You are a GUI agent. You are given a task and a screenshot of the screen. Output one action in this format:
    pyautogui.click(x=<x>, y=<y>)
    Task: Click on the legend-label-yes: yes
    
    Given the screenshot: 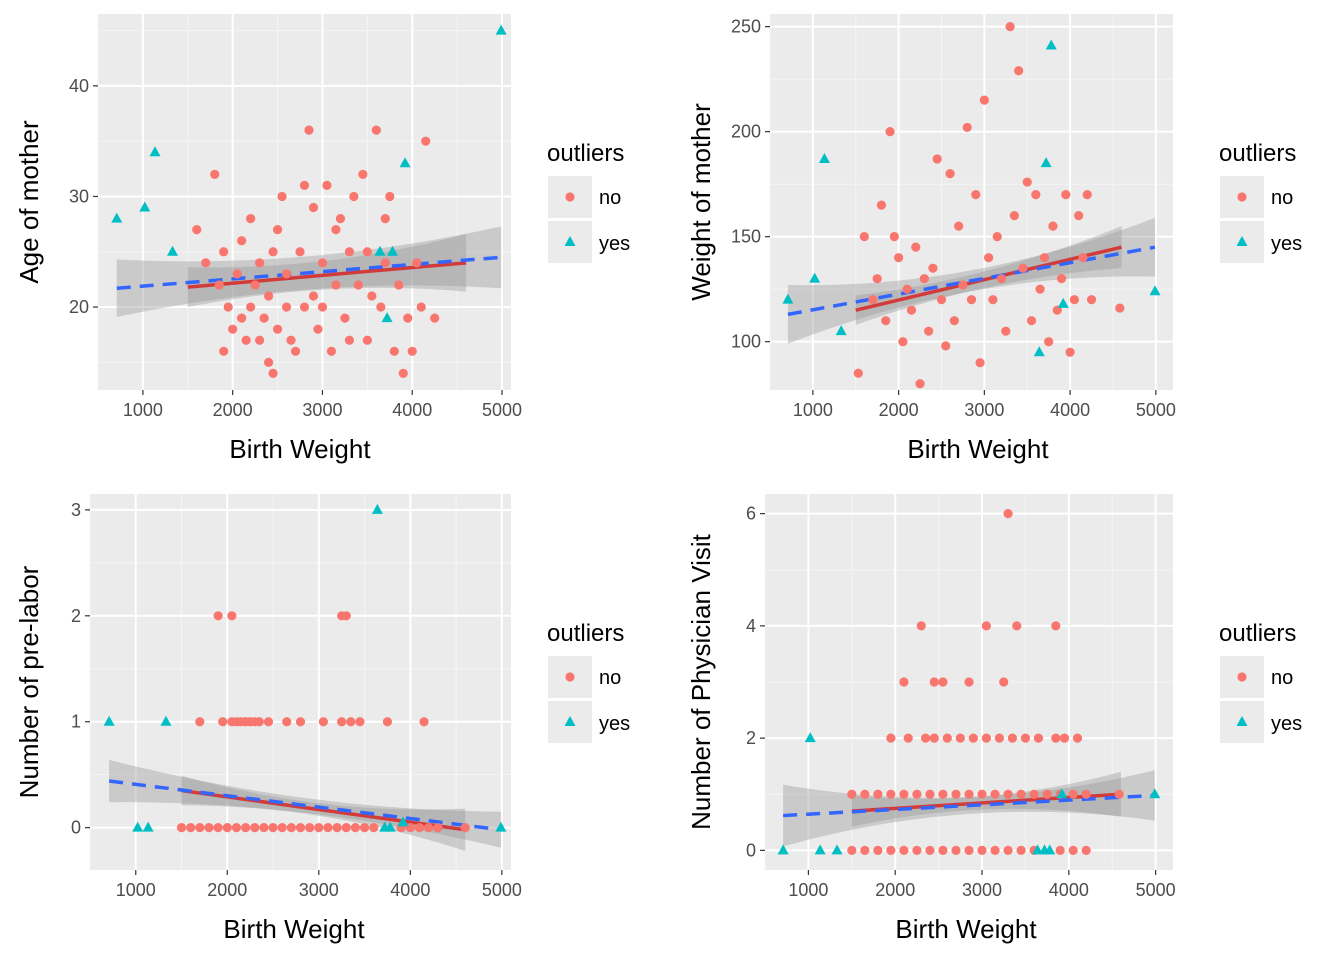 What is the action you would take?
    pyautogui.click(x=614, y=724)
    